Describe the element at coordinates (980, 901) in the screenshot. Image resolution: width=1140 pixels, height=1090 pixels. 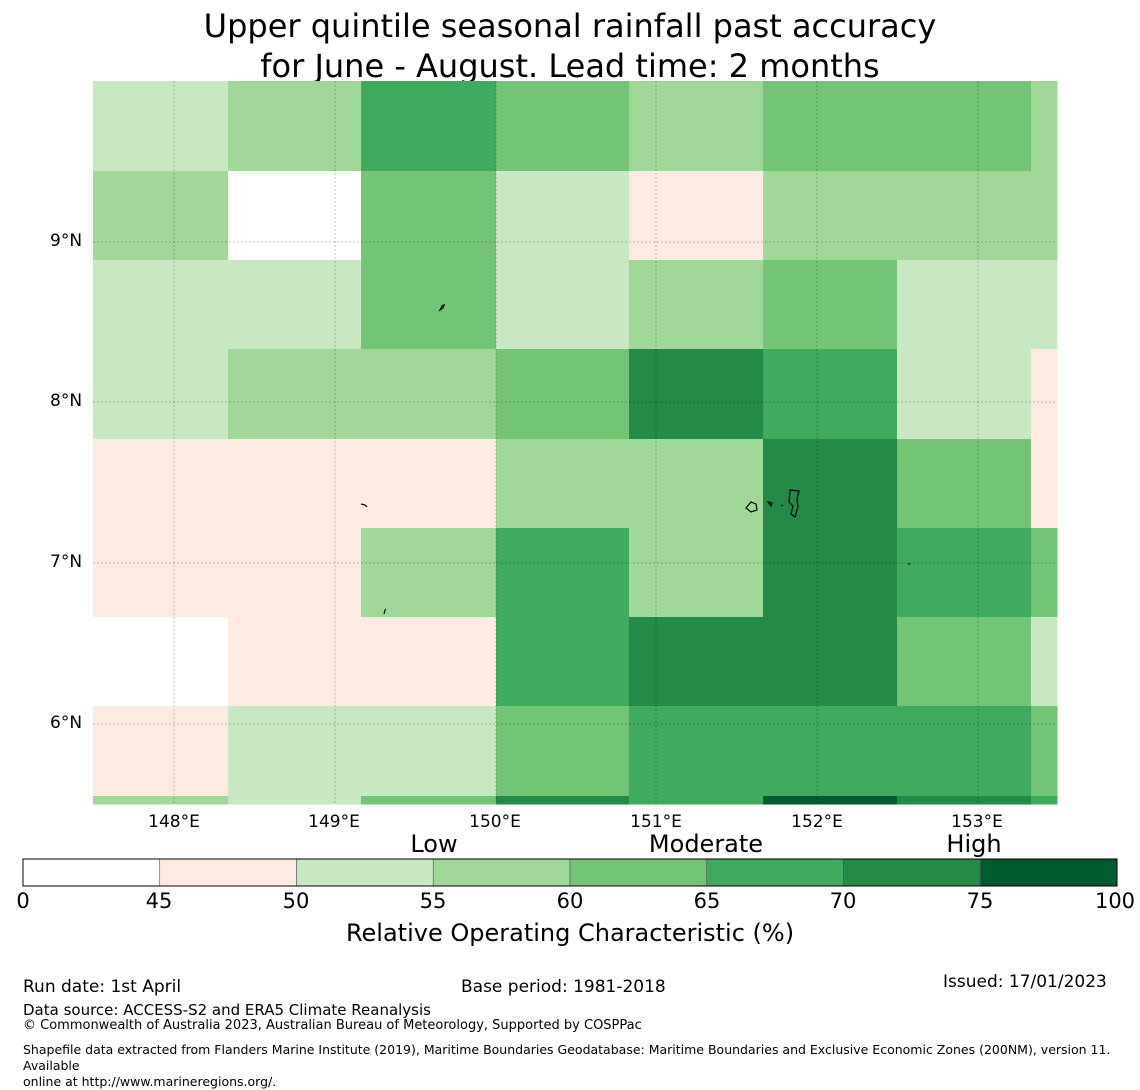
I see `legend-tick: 75` at that location.